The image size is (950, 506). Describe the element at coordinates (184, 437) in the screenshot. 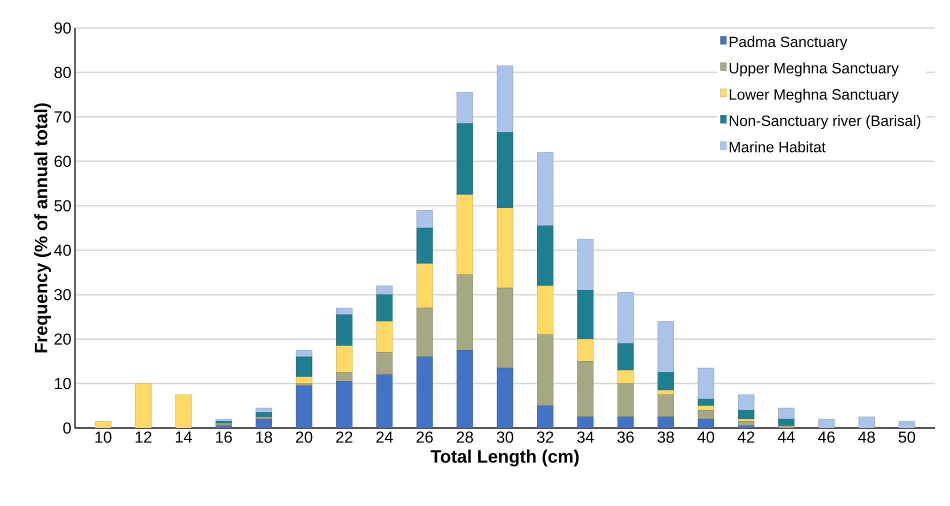

I see `x-tick-label: 14` at that location.